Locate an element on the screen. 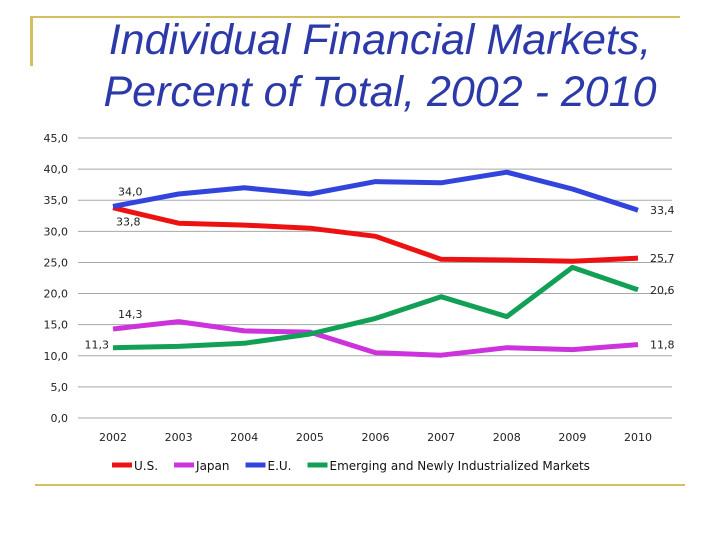 This screenshot has height=540, width=720. x-tick-label: 2007 is located at coordinates (441, 437).